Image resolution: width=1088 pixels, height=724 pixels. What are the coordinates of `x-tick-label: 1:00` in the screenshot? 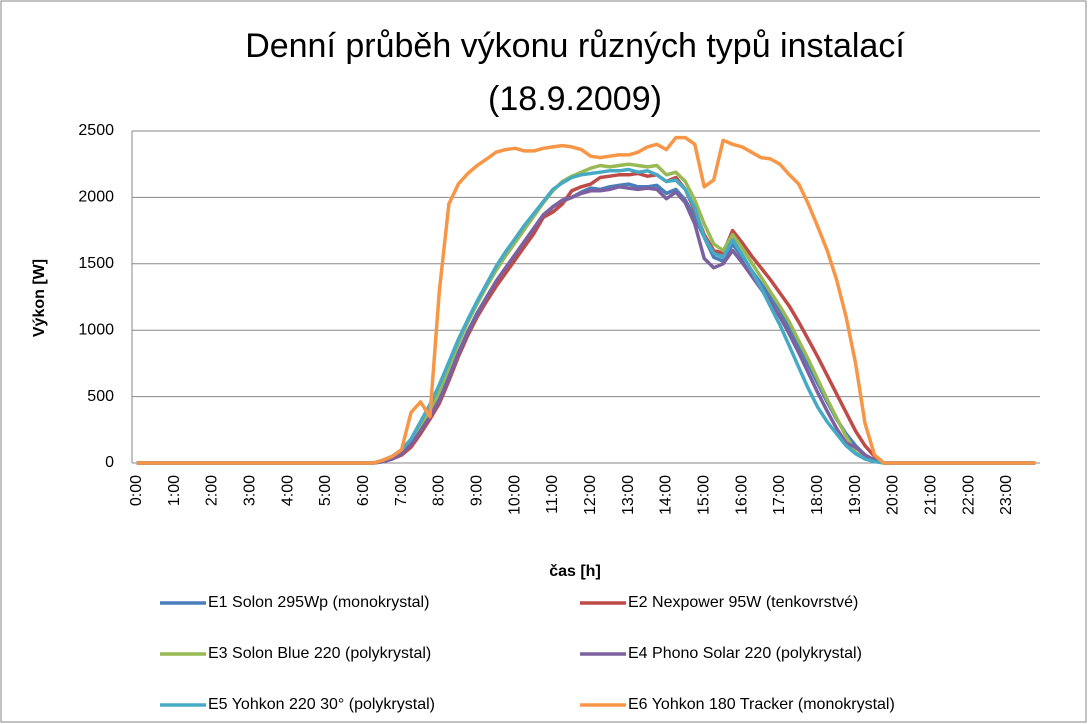 It's located at (174, 490).